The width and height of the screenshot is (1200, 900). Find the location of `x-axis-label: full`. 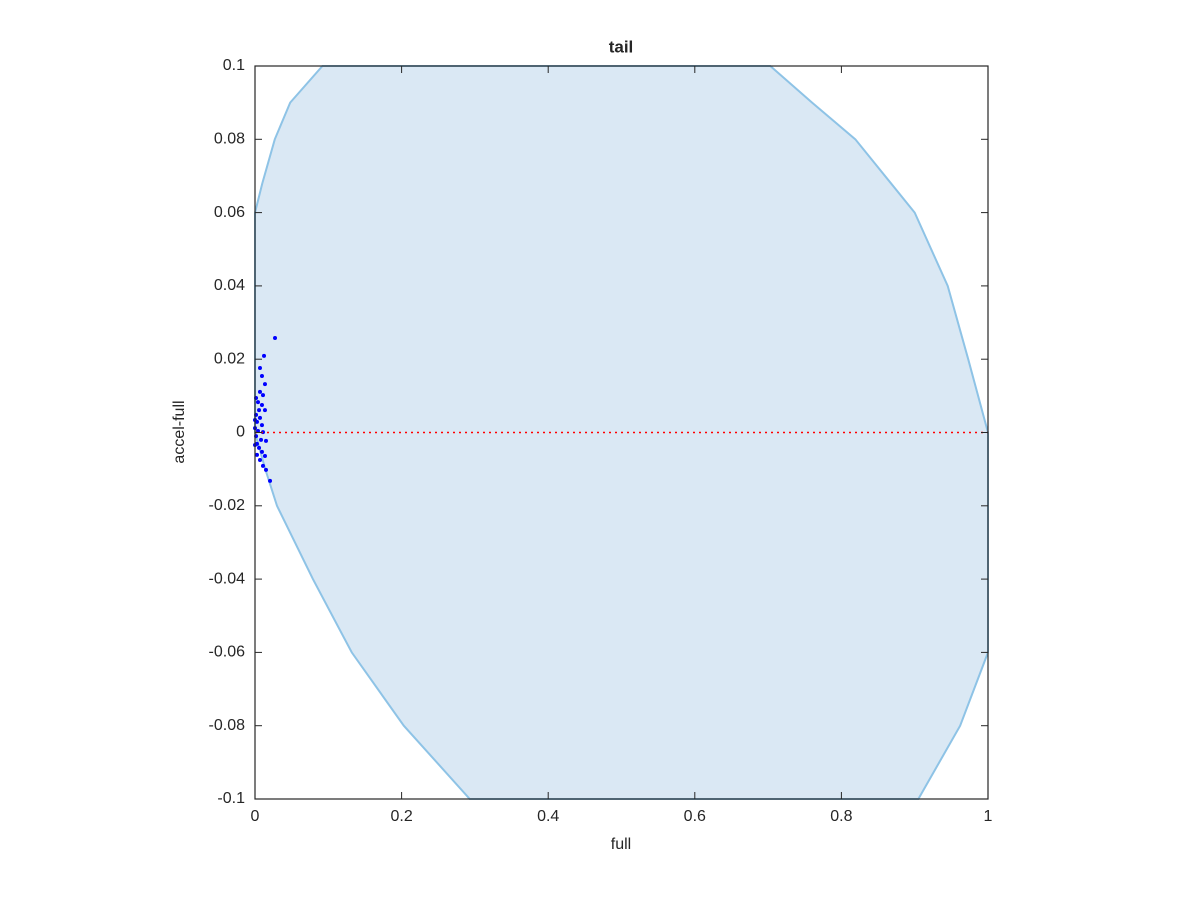

x-axis-label: full is located at coordinates (621, 844).